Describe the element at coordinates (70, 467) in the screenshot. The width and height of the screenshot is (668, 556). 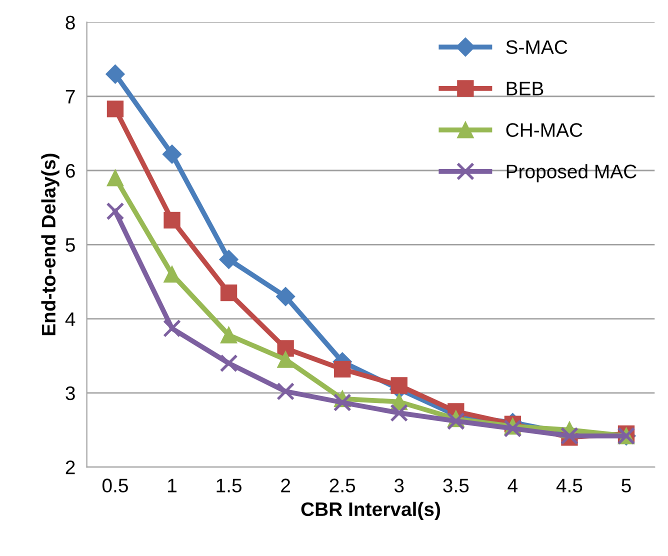
I see `y-tick-label: 2` at that location.